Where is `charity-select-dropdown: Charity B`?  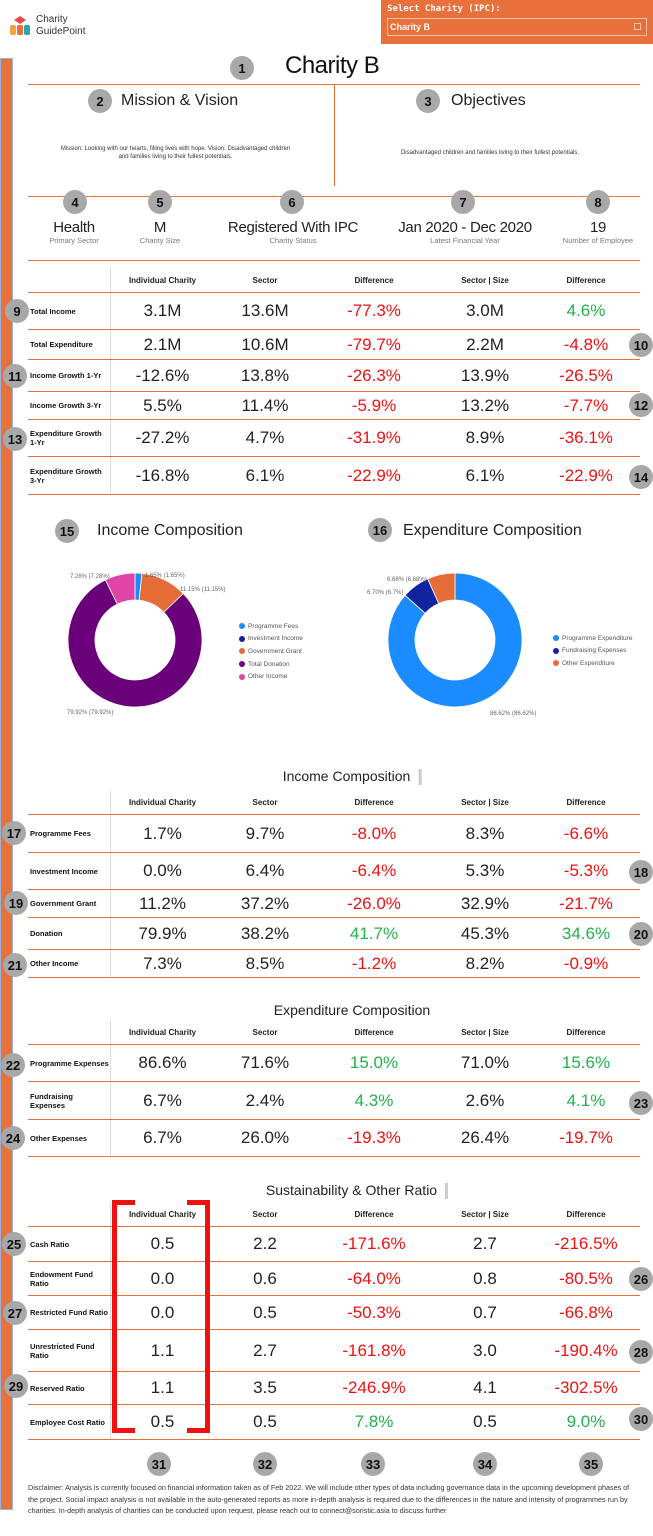 charity-select-dropdown: Charity B is located at coordinates (517, 27).